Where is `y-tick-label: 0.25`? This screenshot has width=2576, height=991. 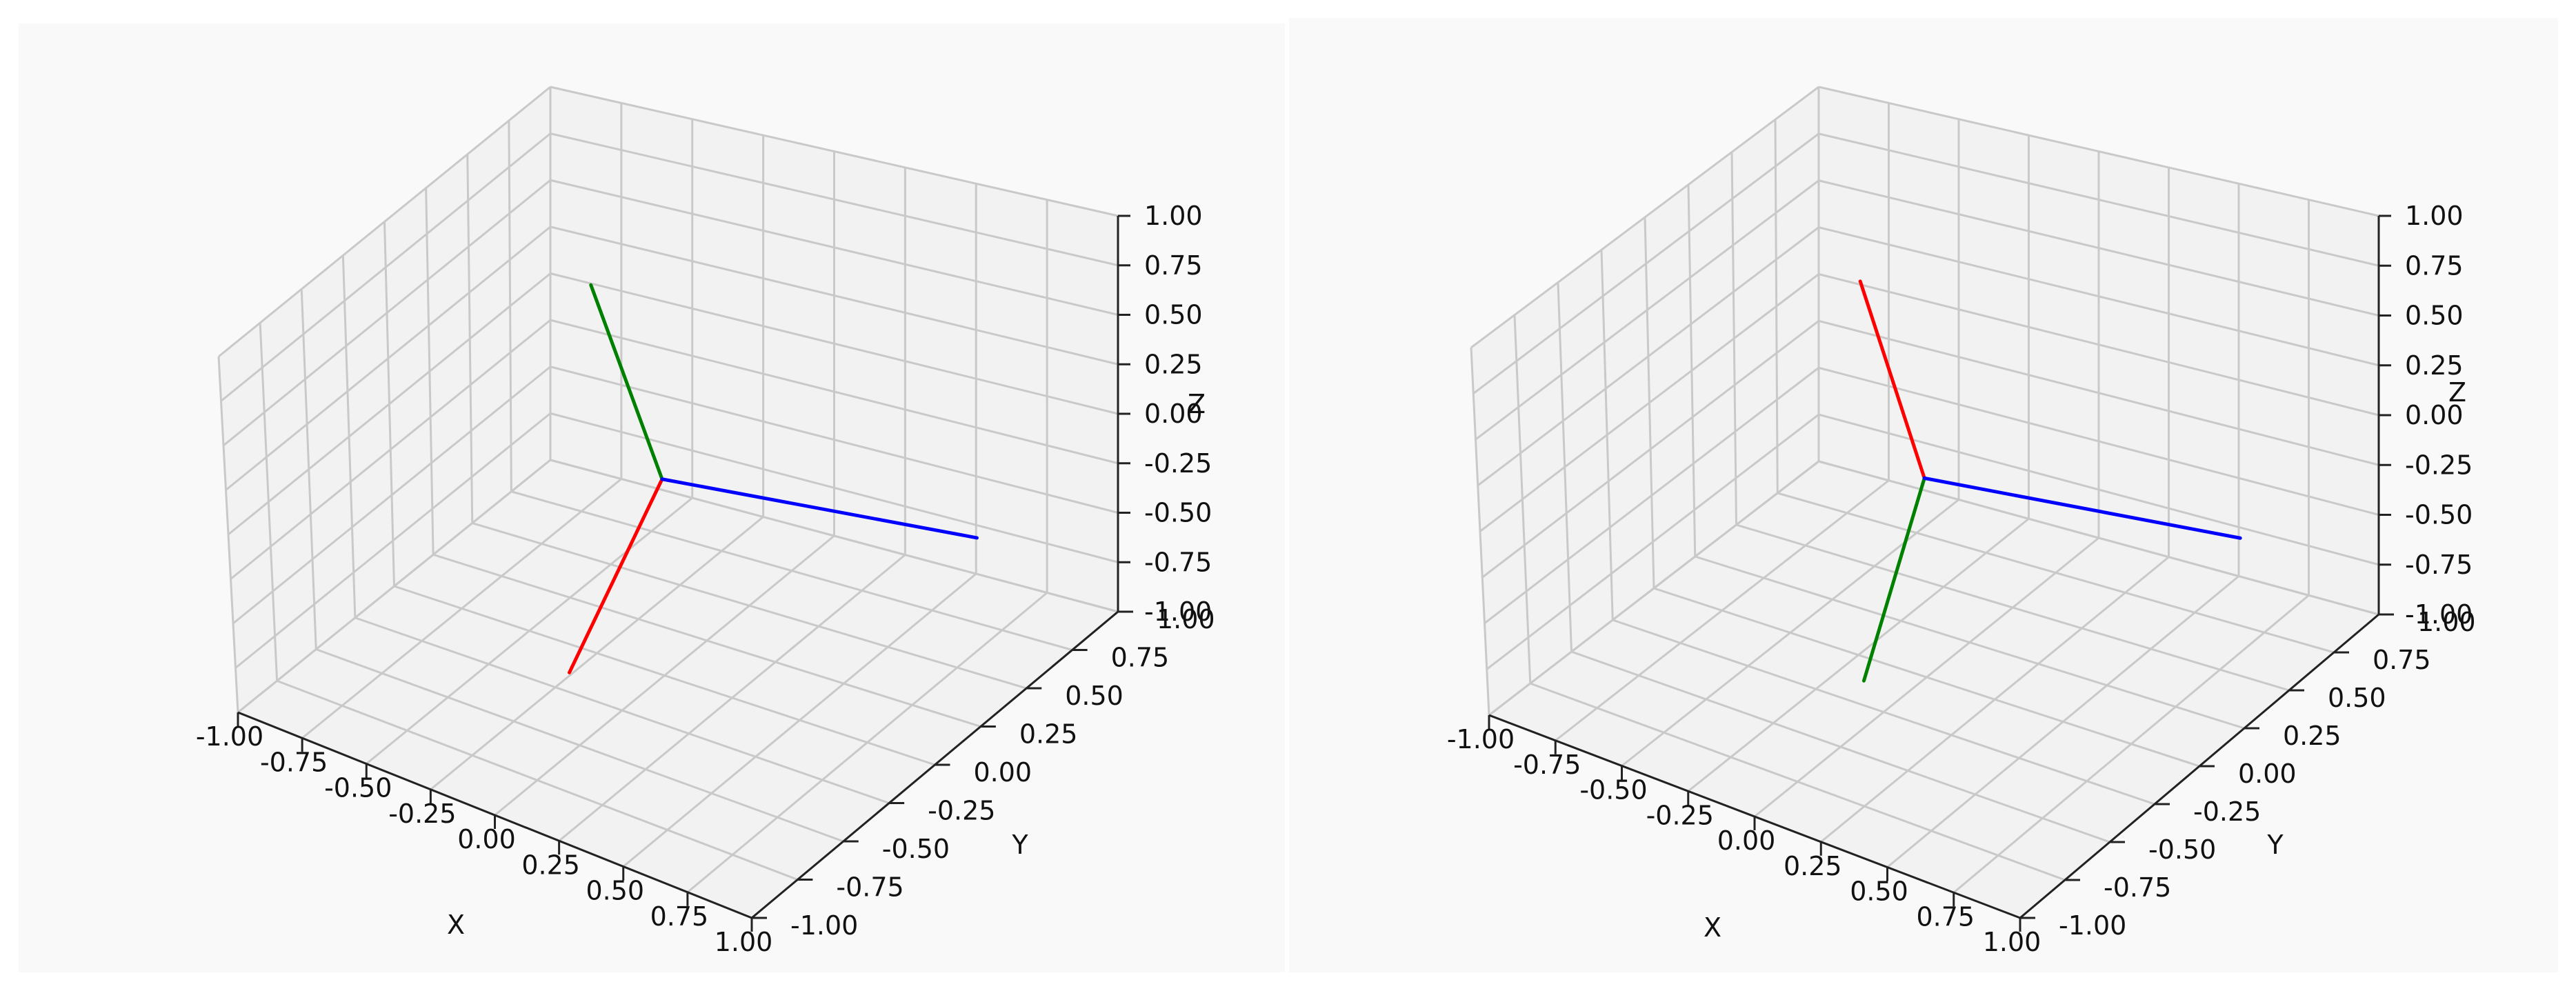
y-tick-label: 0.25 is located at coordinates (2312, 736).